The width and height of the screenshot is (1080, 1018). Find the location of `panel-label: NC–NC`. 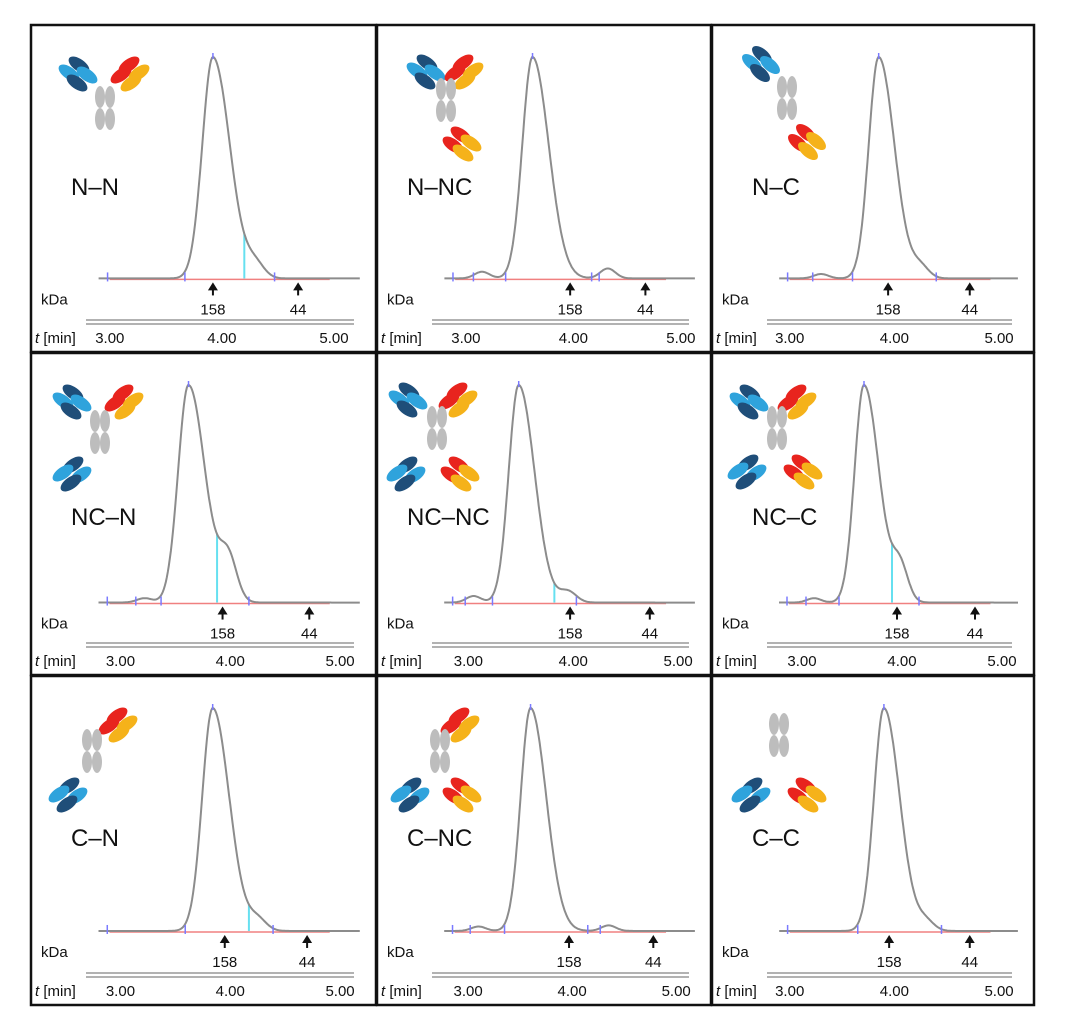

panel-label: NC–NC is located at coordinates (448, 517).